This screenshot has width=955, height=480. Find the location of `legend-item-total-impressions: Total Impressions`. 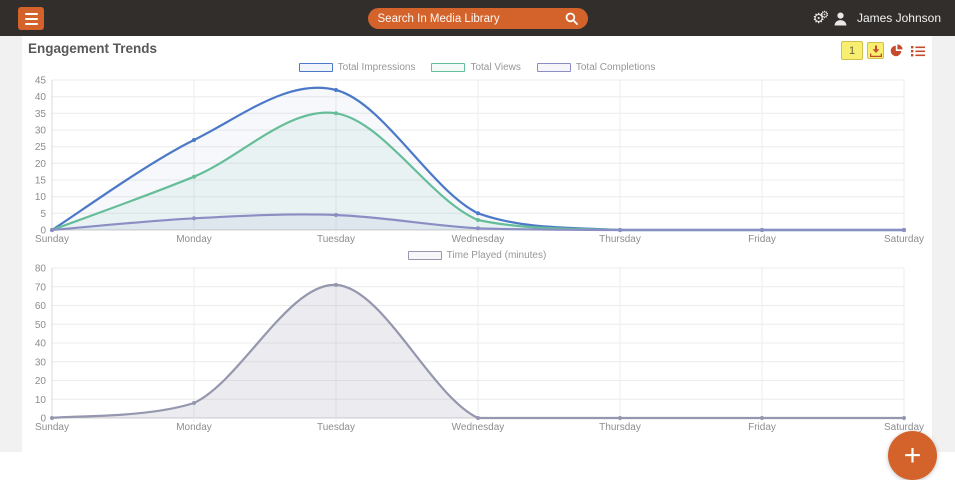

legend-item-total-impressions: Total Impressions is located at coordinates (357, 67).